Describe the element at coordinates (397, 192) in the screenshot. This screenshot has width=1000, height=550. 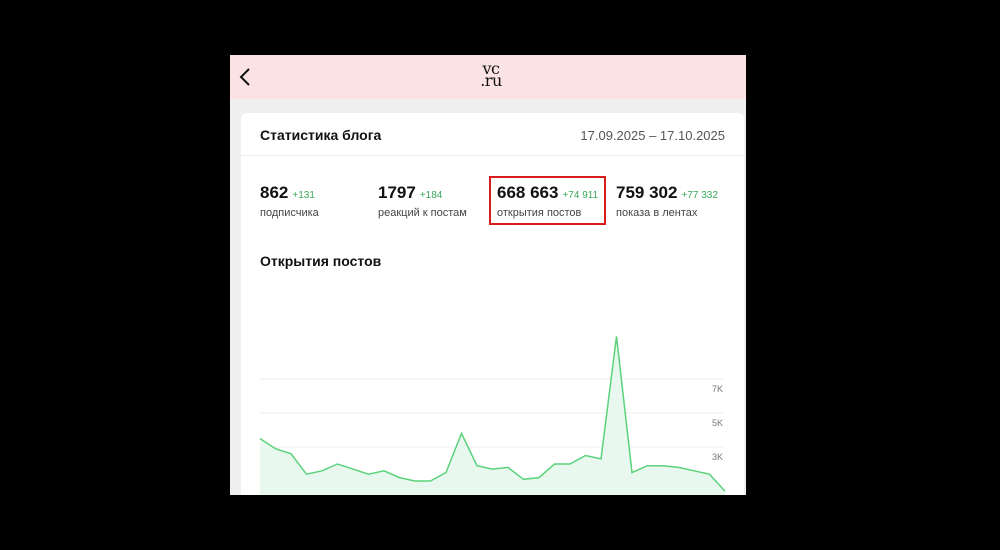
I see `stat-value: 1797` at that location.